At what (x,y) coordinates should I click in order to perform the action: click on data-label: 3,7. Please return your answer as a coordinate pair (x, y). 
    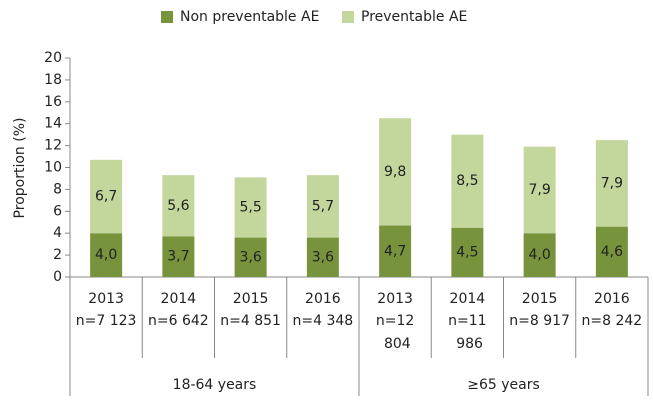
    Looking at the image, I should click on (178, 257).